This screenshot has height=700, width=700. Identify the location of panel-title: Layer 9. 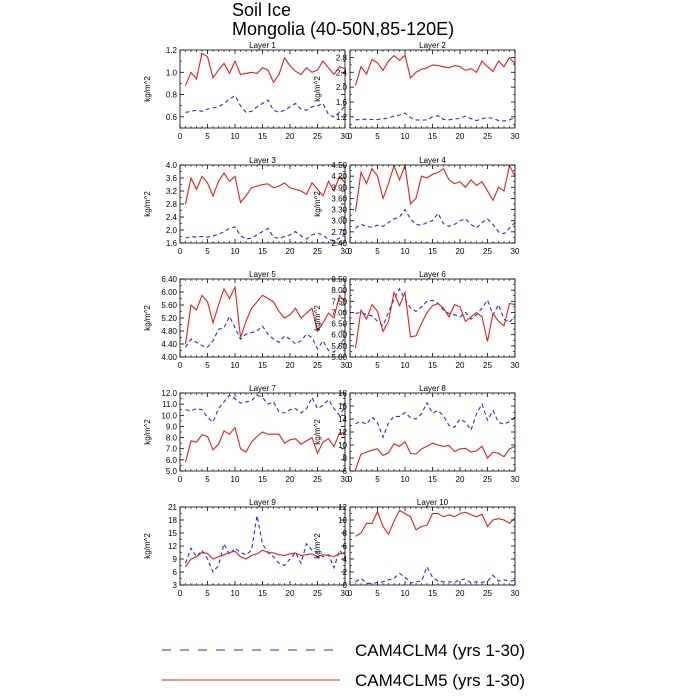
(262, 502).